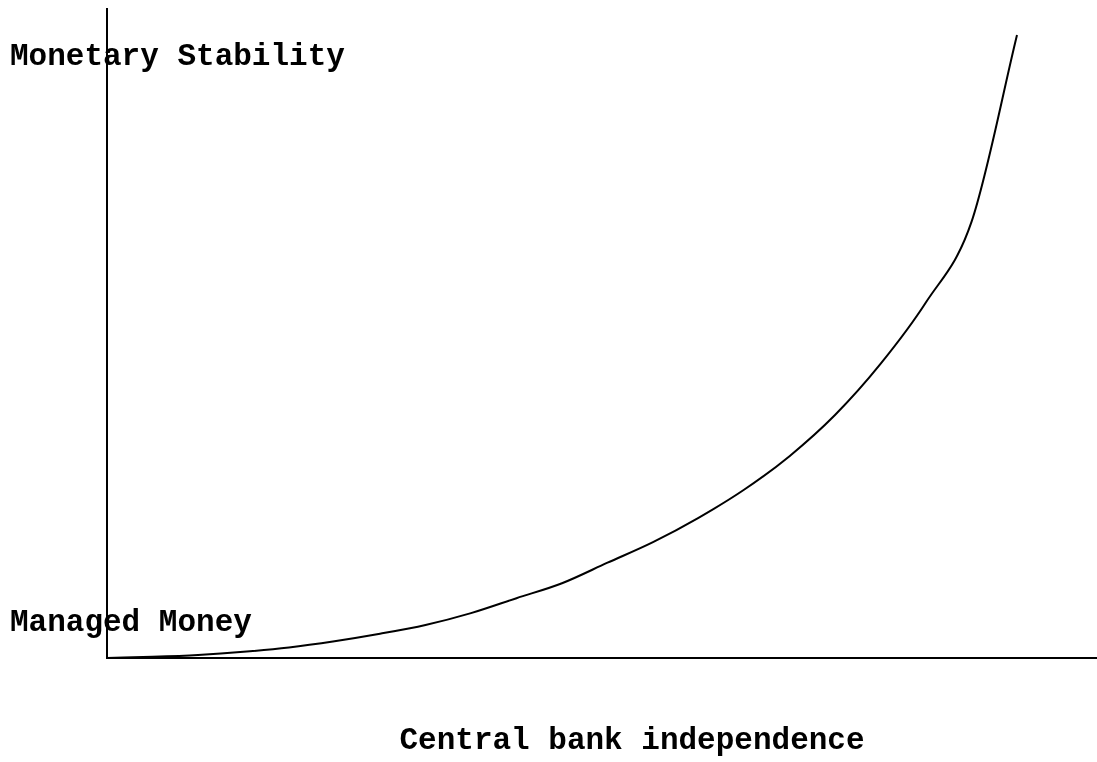 This screenshot has width=1097, height=762. Describe the element at coordinates (632, 740) in the screenshot. I see `x-axis-title: Central bank independence` at that location.